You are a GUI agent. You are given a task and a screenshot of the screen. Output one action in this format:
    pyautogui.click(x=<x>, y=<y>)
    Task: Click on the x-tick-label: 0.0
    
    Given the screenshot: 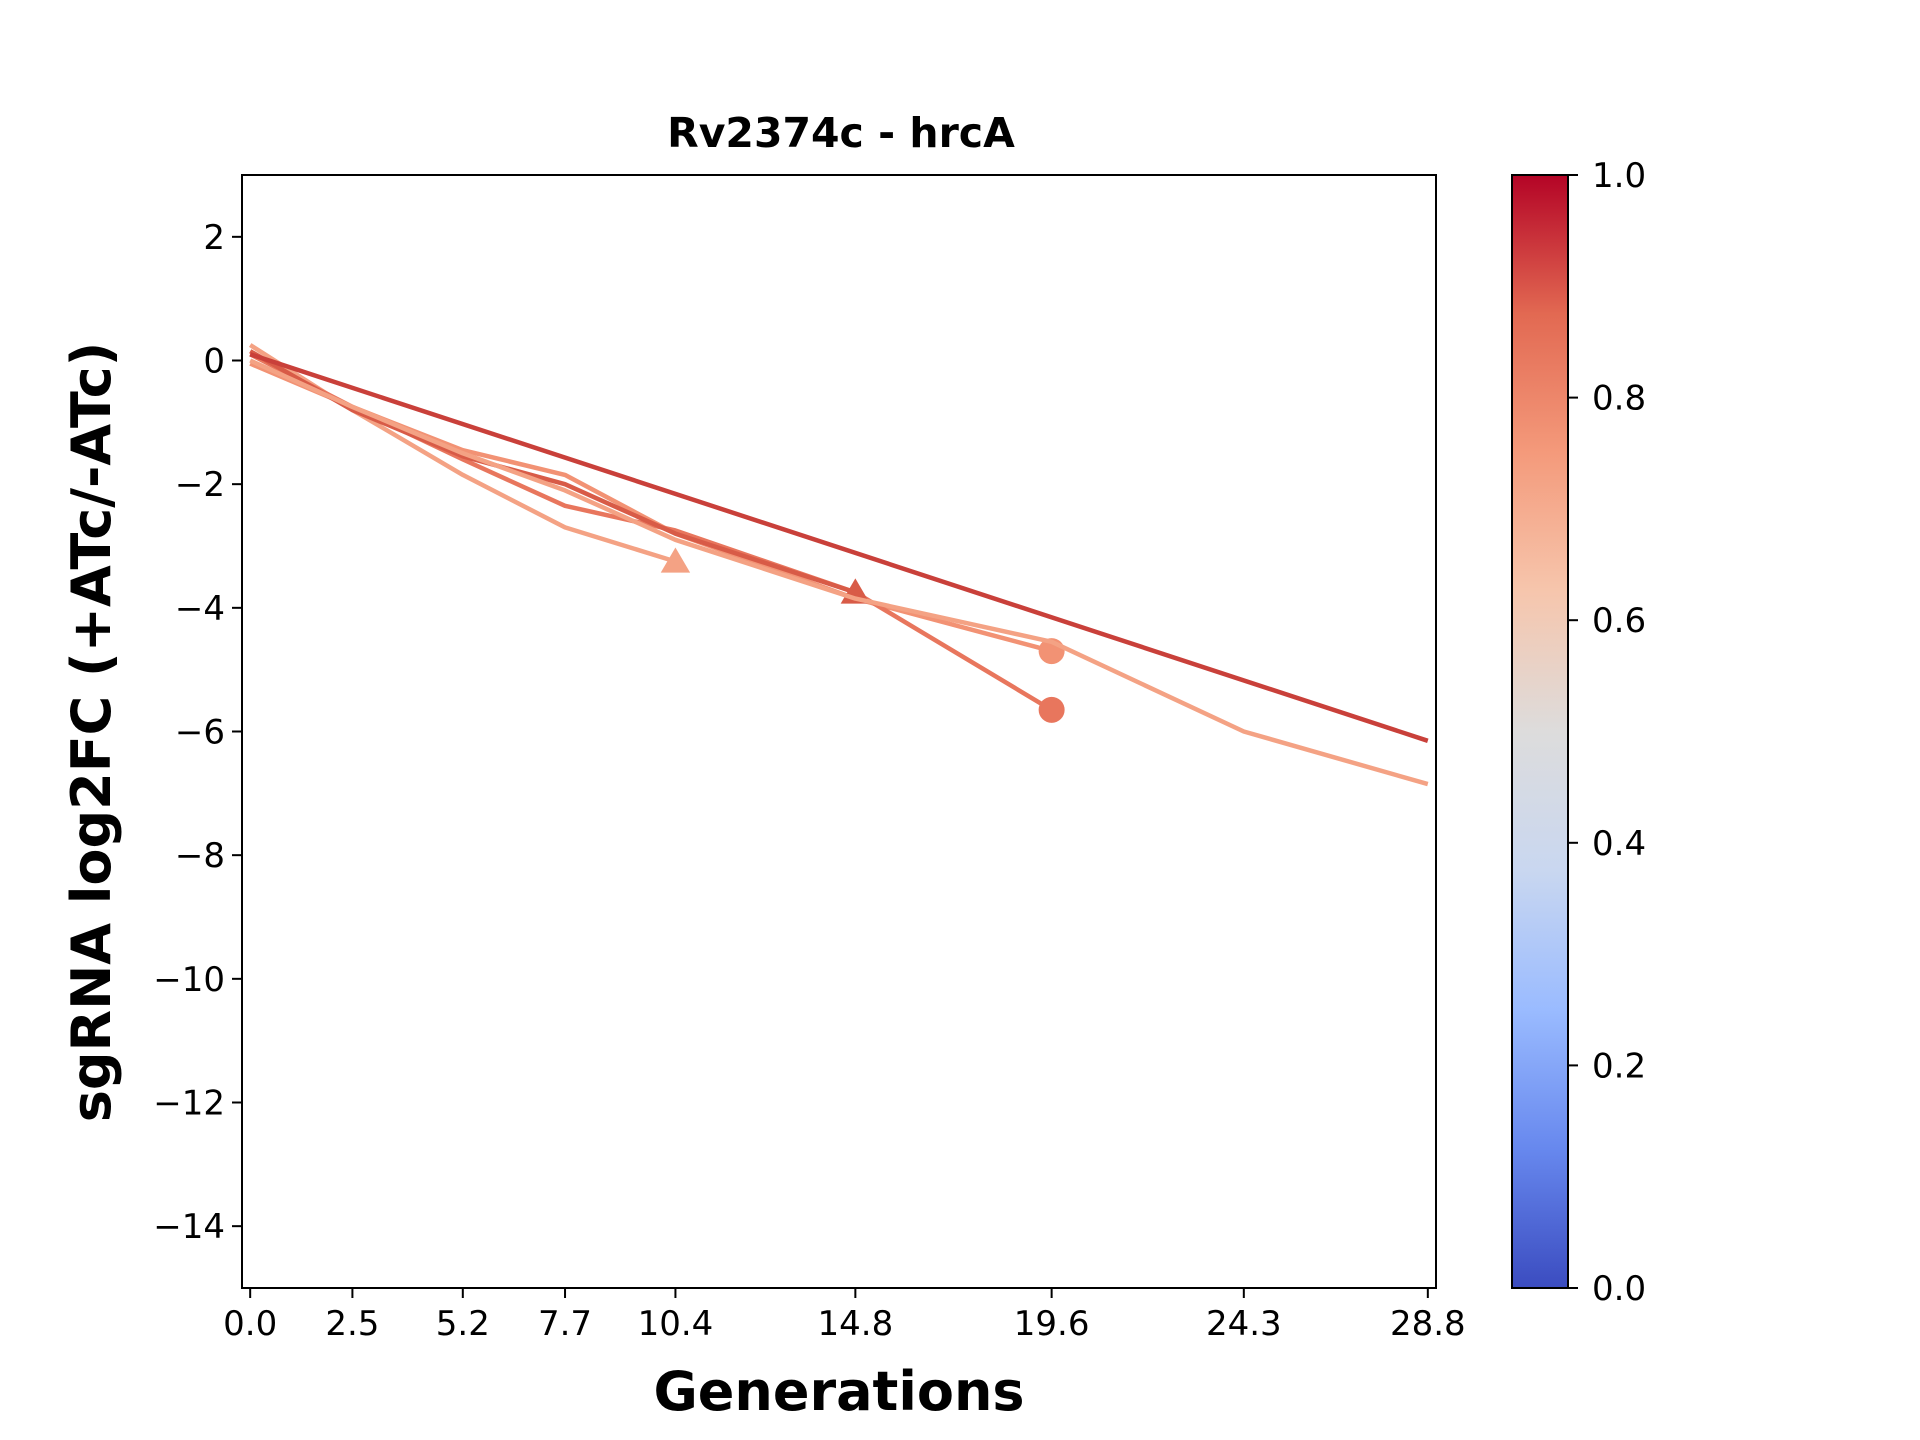 What is the action you would take?
    pyautogui.click(x=250, y=1324)
    